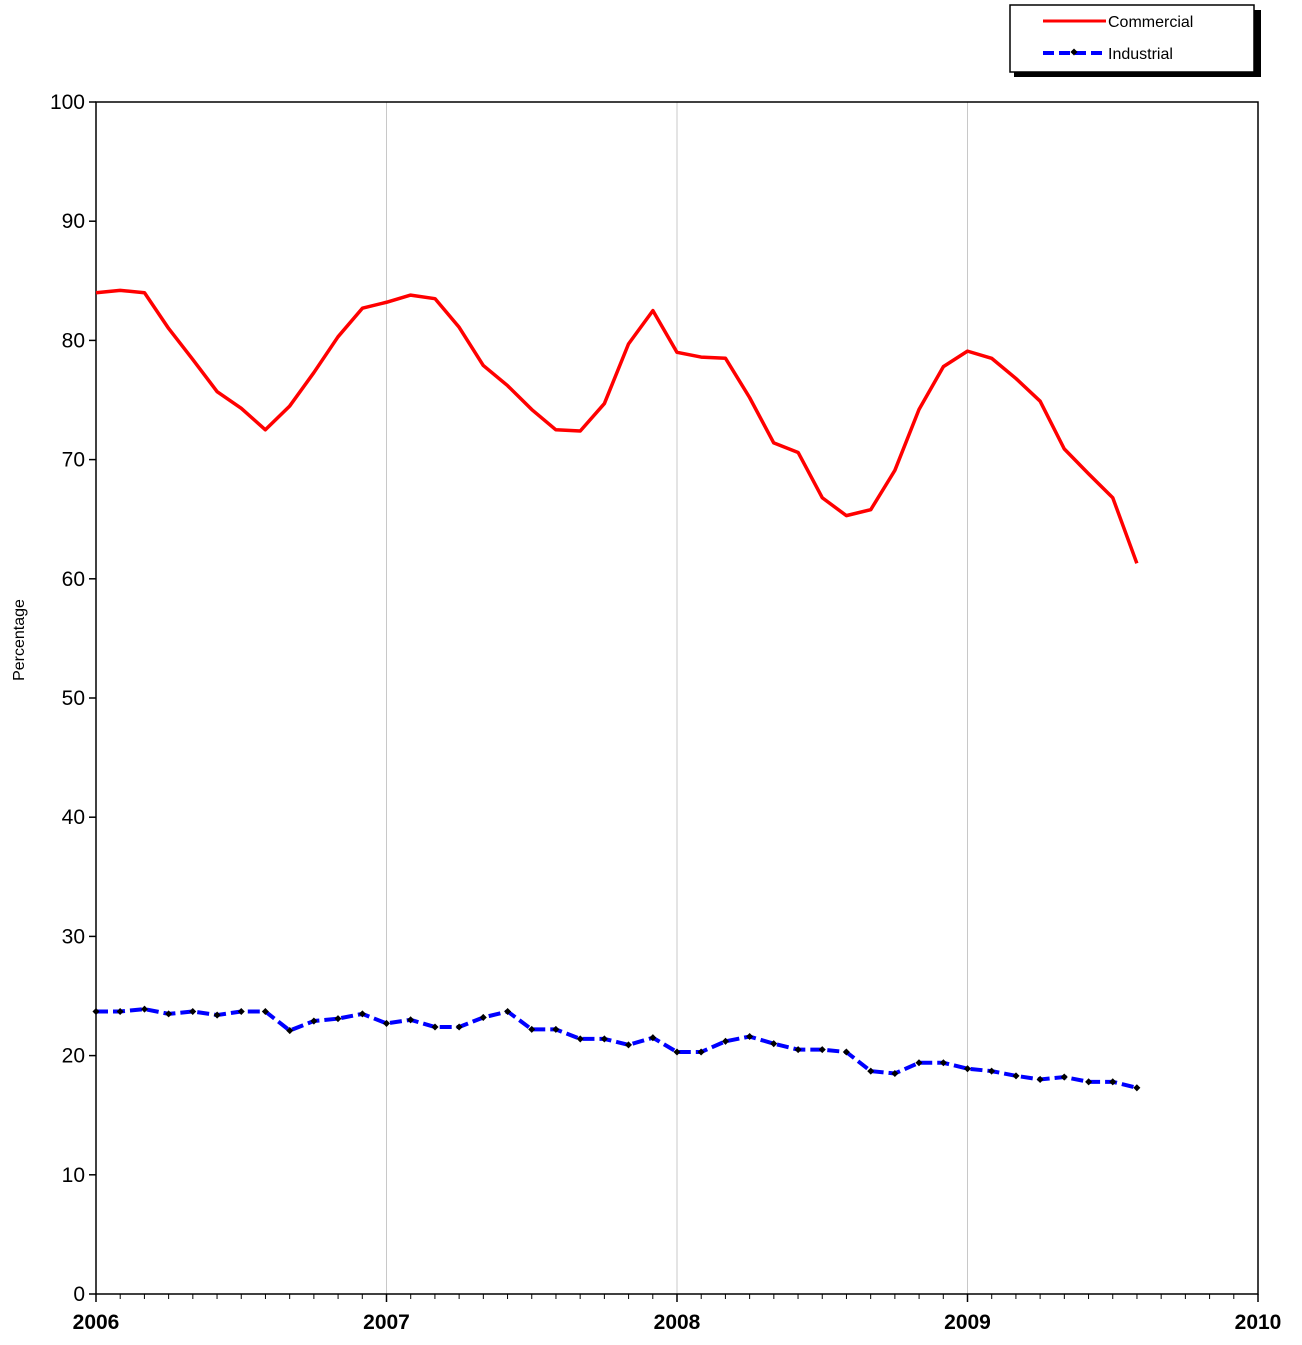  Describe the element at coordinates (73, 1056) in the screenshot. I see `y-tick-label: 20` at that location.